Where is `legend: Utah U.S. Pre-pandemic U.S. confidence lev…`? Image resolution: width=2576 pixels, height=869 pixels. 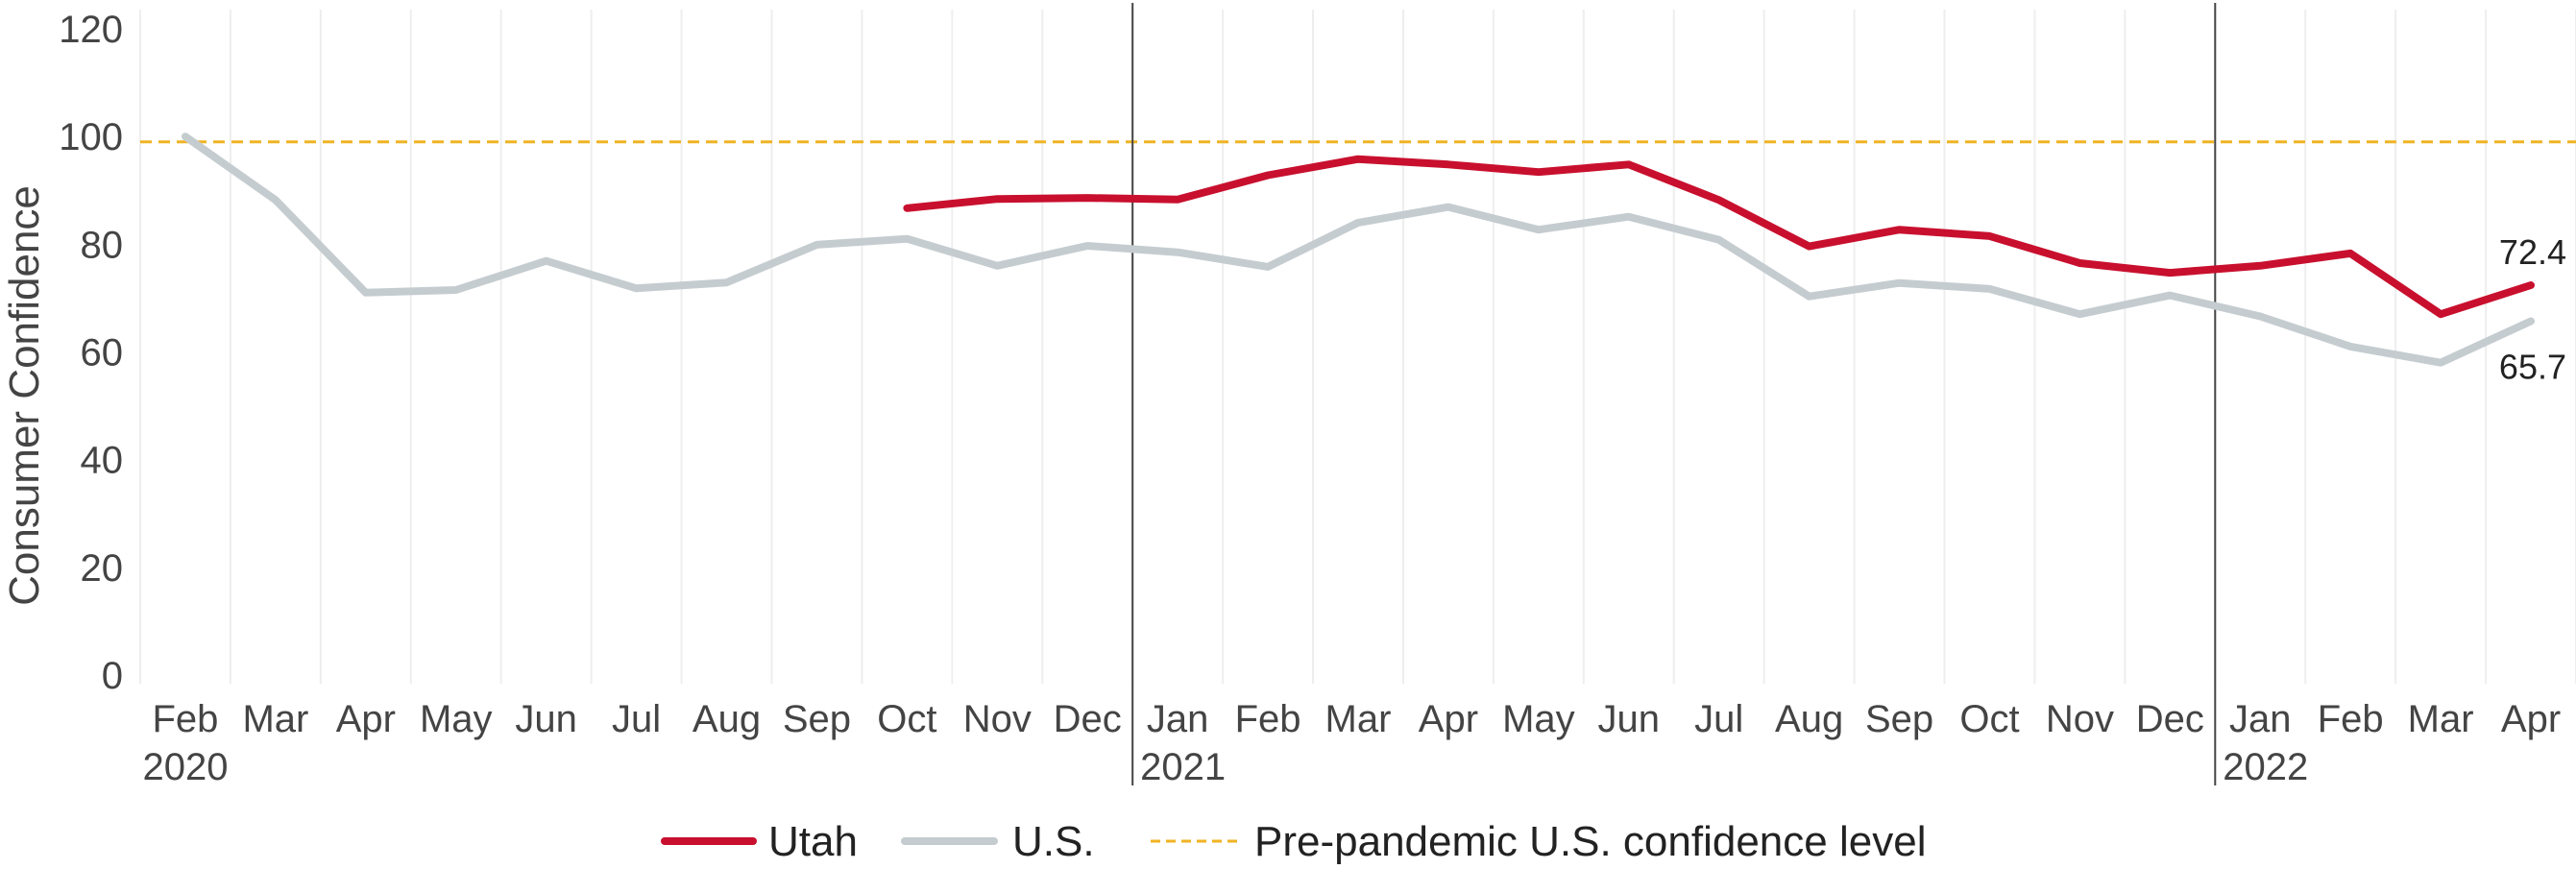 legend: Utah U.S. Pre-pandemic U.S. confidence lev… is located at coordinates (1293, 841).